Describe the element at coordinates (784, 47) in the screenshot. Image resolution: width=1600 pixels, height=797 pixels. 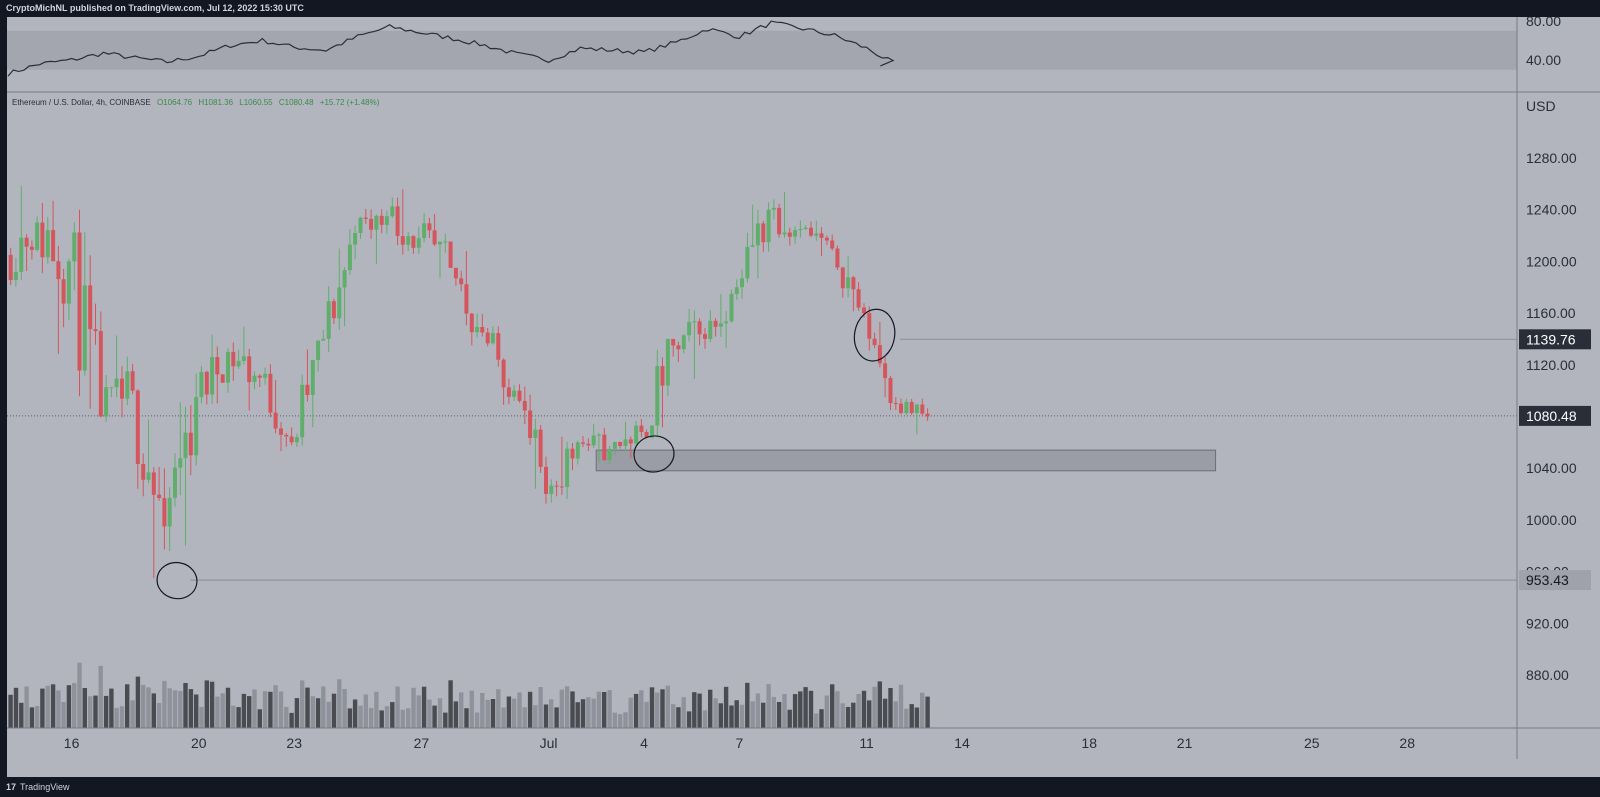
I see `rsi-panel: 80.00 40.00` at that location.